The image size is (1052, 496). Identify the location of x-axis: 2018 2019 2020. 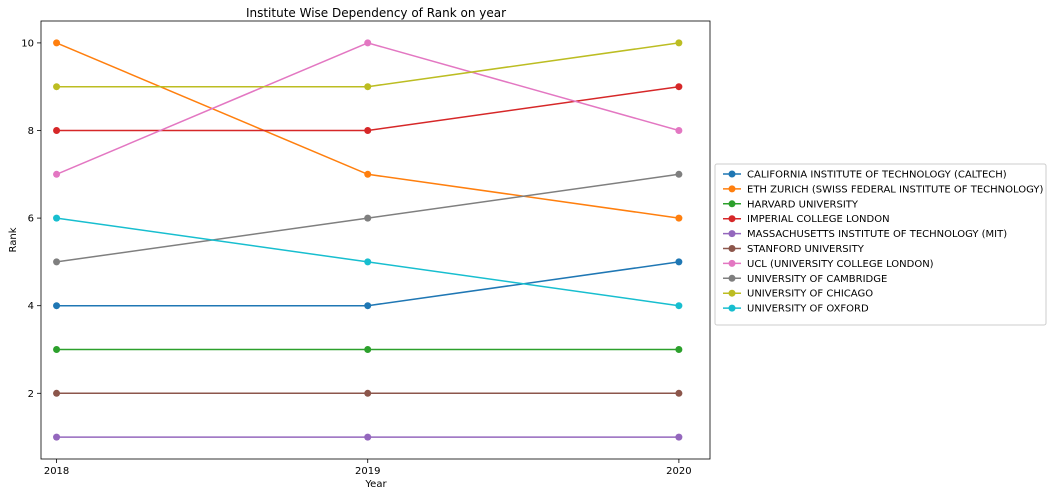
(368, 468).